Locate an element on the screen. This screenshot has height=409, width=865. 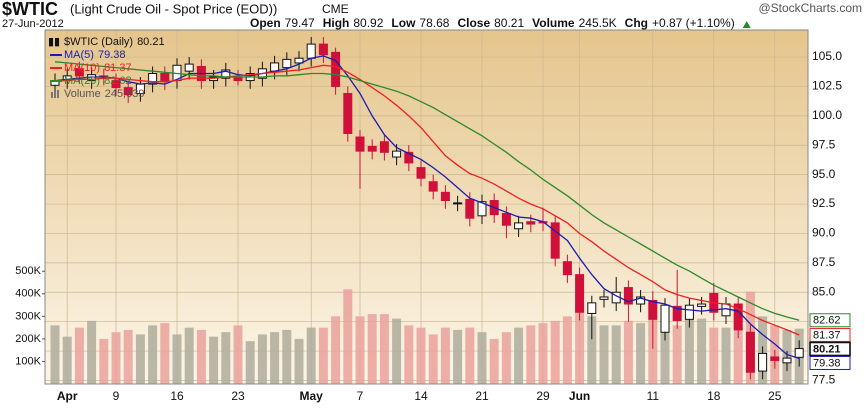
legend-swatch is located at coordinates (52, 95).